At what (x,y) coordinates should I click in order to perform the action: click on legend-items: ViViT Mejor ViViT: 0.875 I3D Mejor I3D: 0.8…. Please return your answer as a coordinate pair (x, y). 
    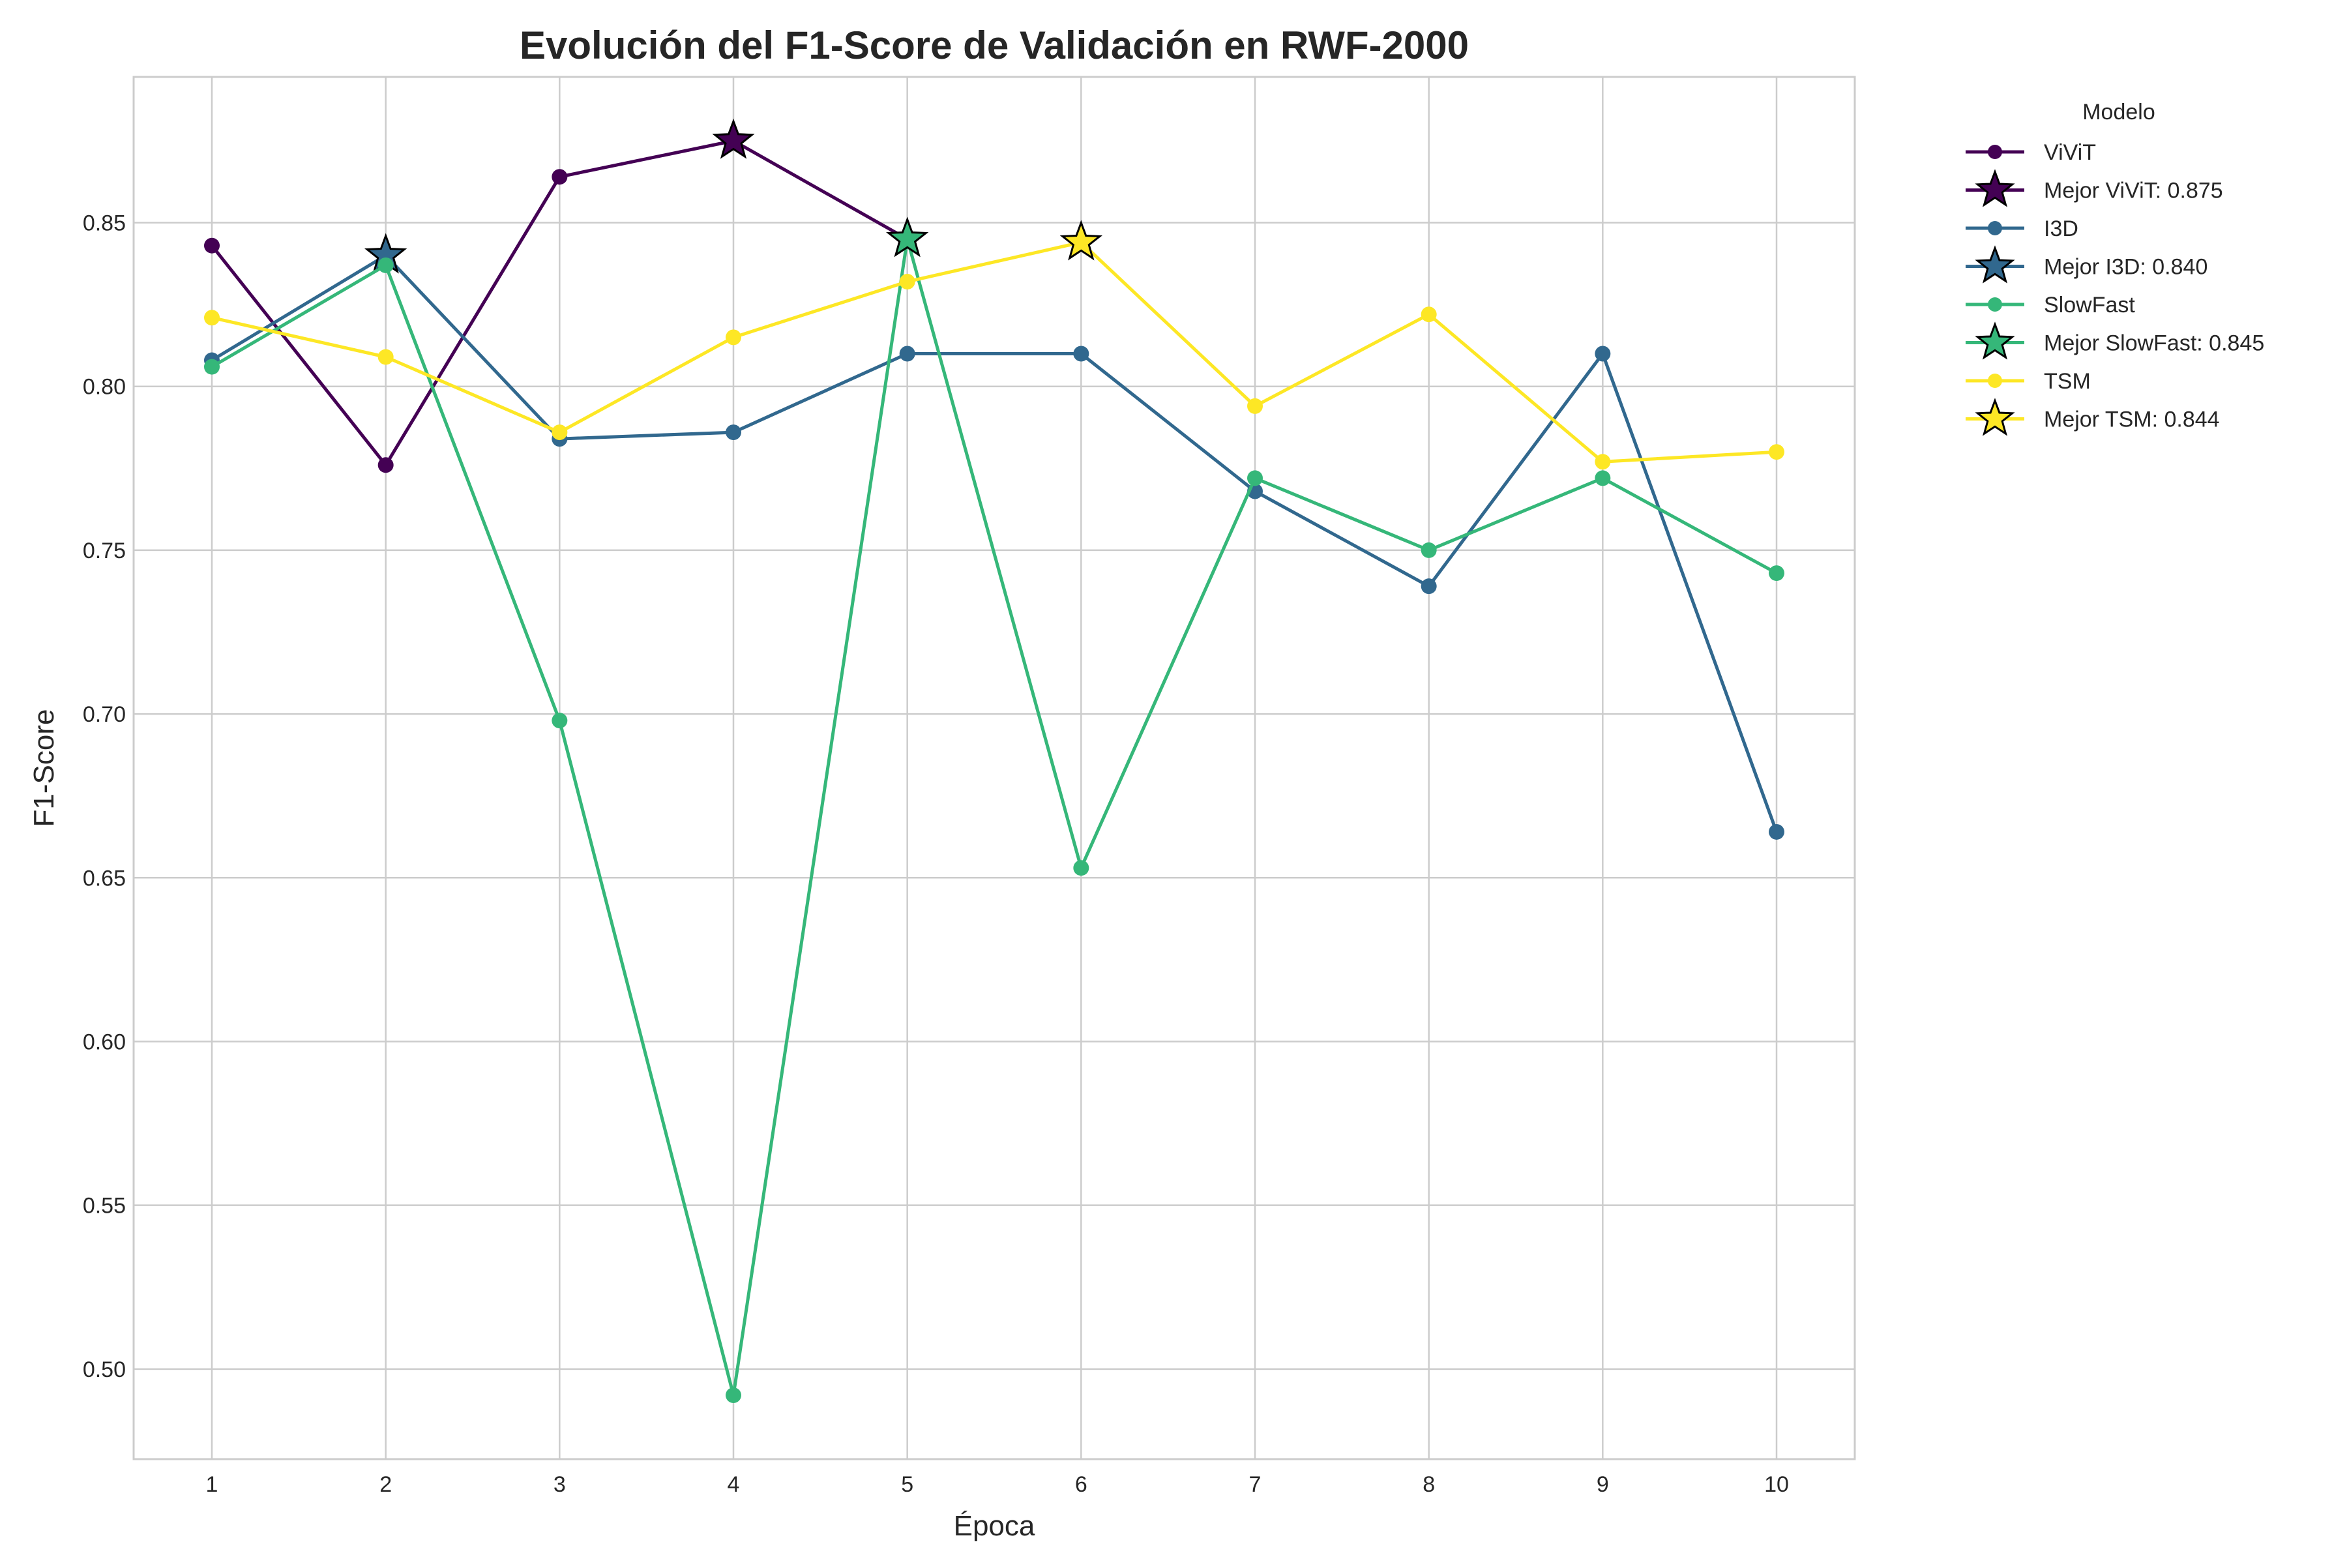
    Looking at the image, I should click on (2115, 288).